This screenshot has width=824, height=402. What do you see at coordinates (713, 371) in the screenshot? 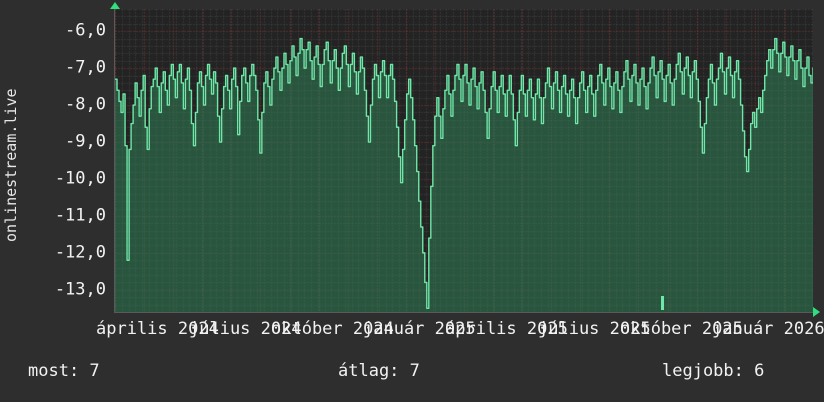
I see `legend-best: legjobb: 6` at bounding box center [713, 371].